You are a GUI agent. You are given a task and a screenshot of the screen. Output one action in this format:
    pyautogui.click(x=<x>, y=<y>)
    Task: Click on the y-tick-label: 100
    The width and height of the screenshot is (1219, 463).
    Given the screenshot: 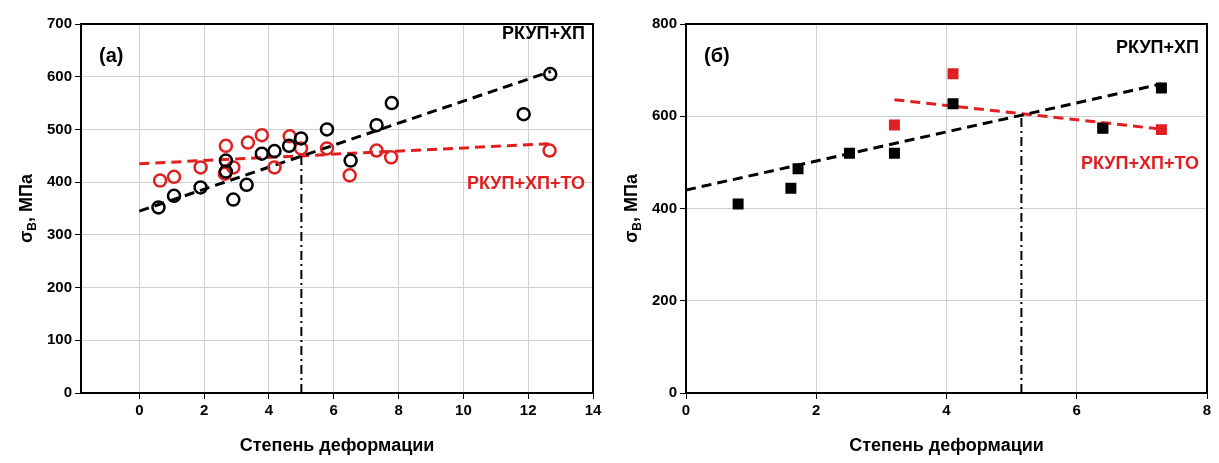 What is the action you would take?
    pyautogui.click(x=60, y=339)
    